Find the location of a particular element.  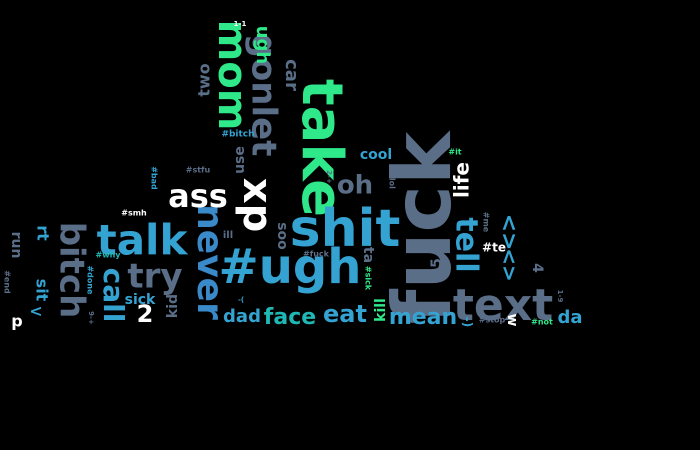

cloud-word: #stop is located at coordinates (492, 320).